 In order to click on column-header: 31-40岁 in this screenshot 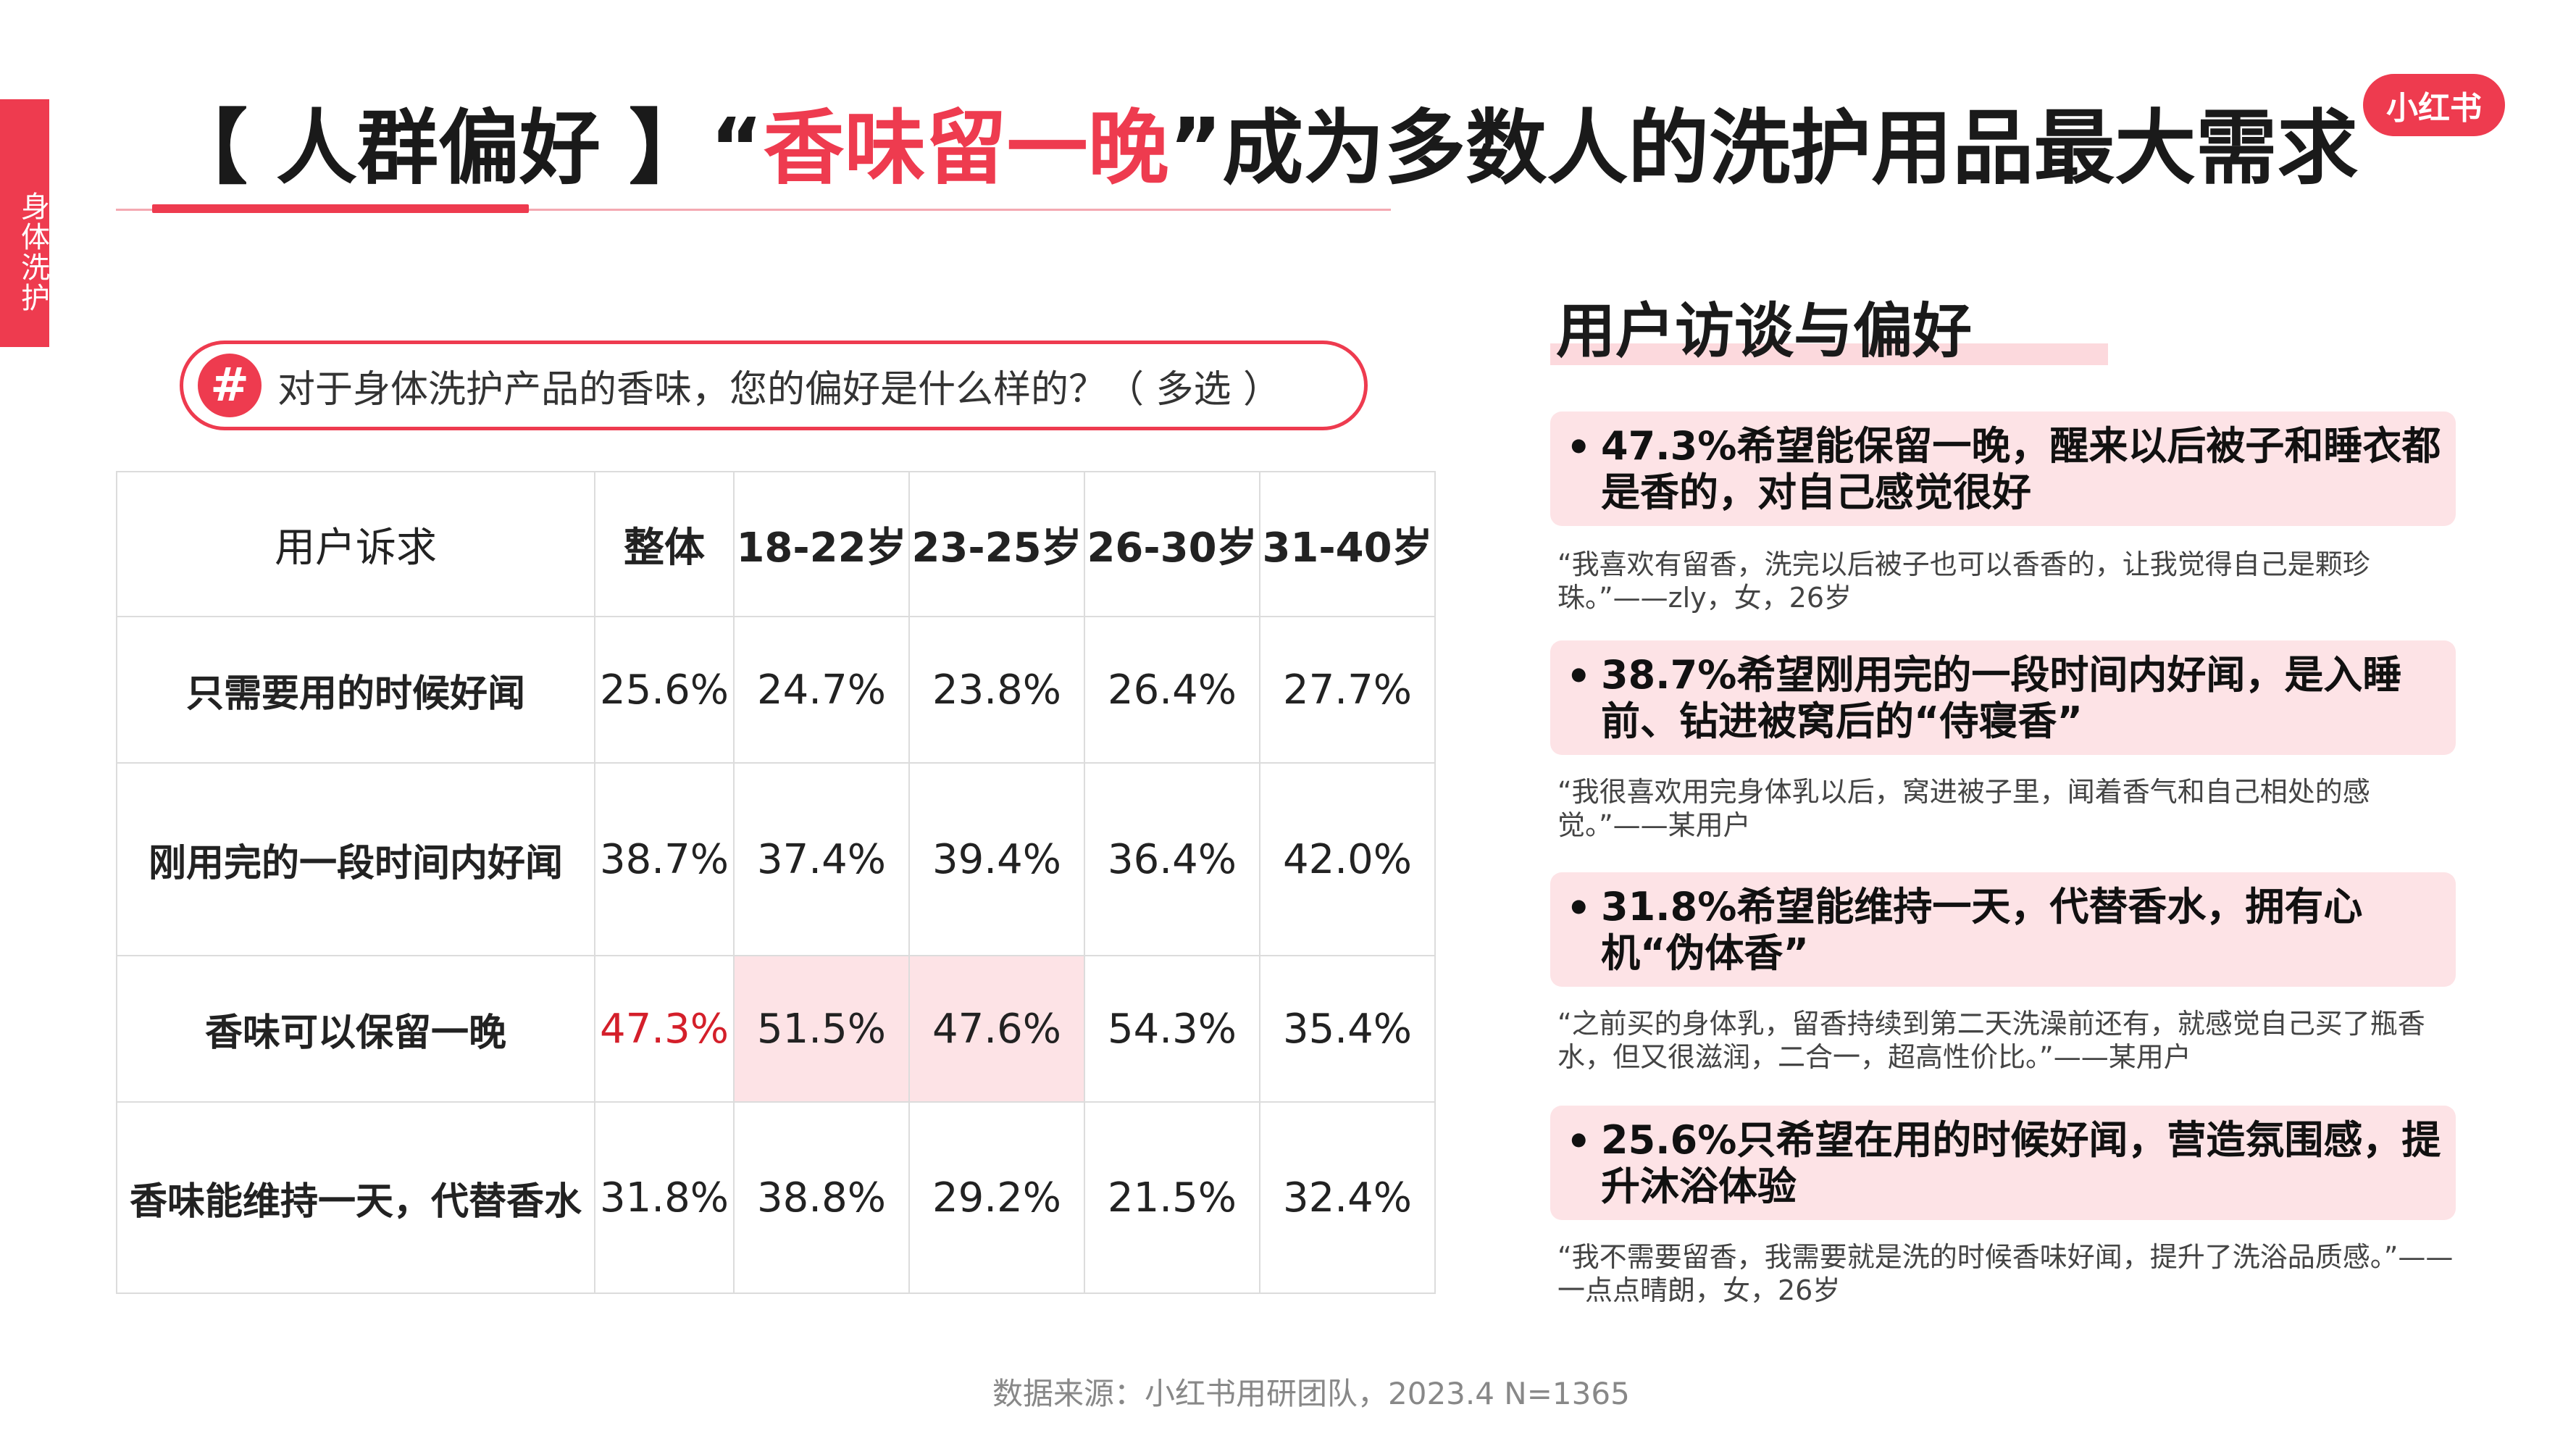, I will do `click(1347, 544)`.